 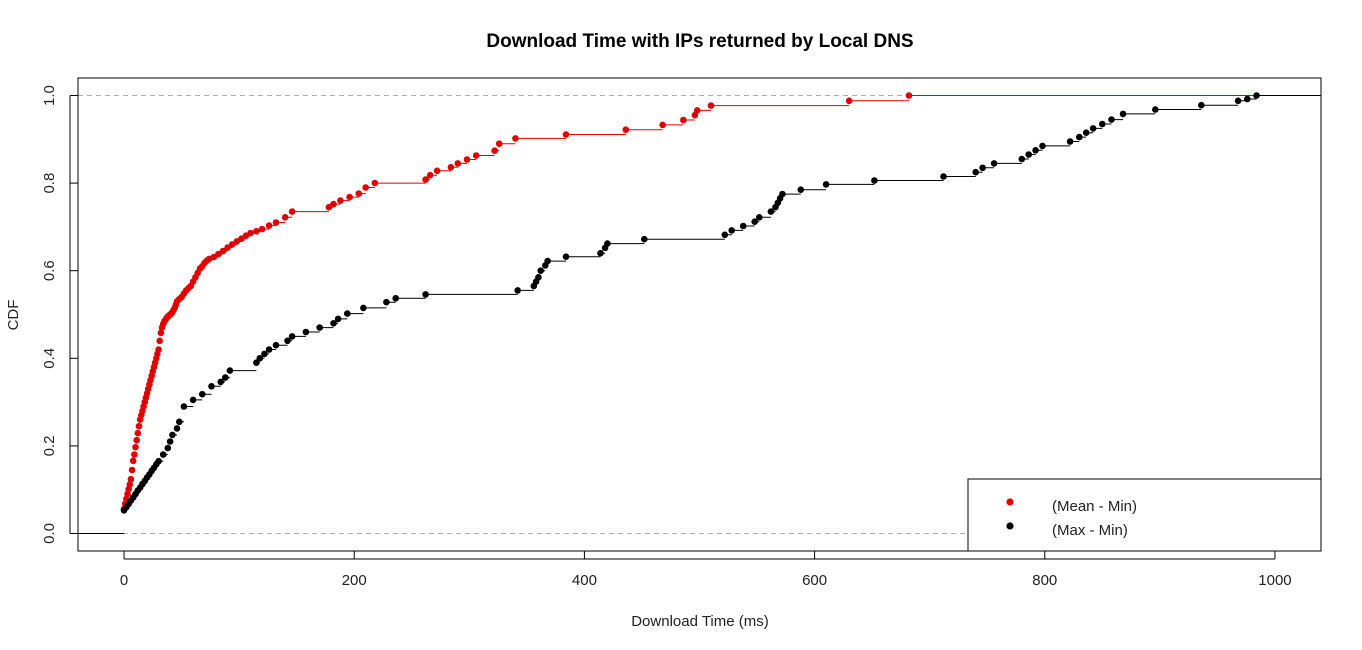 What do you see at coordinates (49, 270) in the screenshot?
I see `y-tick-label: 0.6` at bounding box center [49, 270].